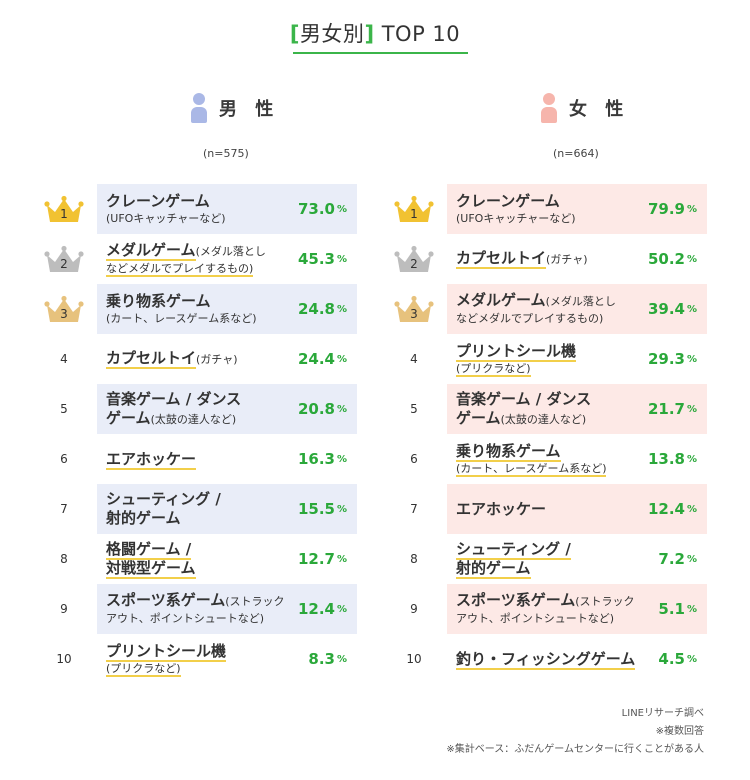  Describe the element at coordinates (580, 301) in the screenshot. I see `item-inline-note: (メダル落とし` at that location.